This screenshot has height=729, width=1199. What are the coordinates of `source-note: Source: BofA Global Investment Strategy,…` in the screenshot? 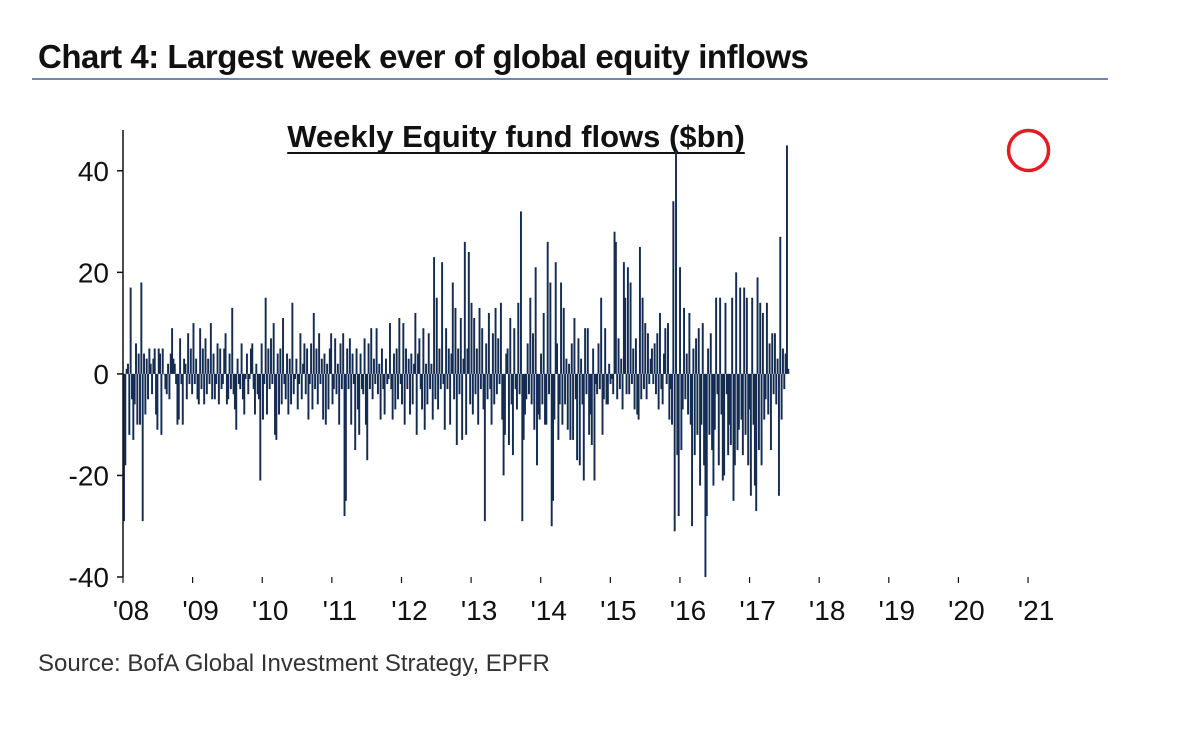 It's located at (294, 663).